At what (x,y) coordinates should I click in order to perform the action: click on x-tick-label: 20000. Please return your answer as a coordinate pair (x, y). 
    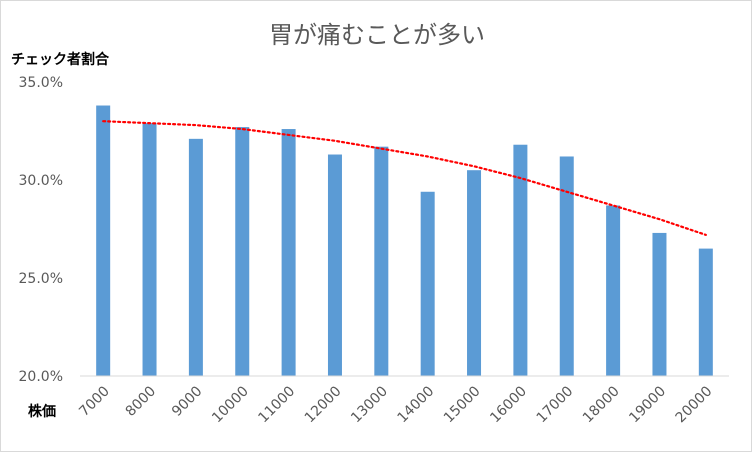
    Looking at the image, I should click on (694, 404).